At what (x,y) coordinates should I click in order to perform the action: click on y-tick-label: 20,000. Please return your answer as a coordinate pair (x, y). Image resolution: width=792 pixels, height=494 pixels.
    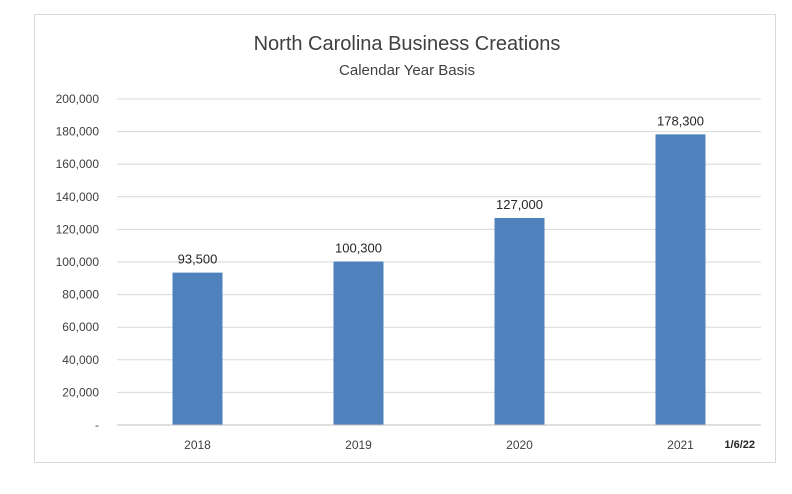
    Looking at the image, I should click on (80, 392).